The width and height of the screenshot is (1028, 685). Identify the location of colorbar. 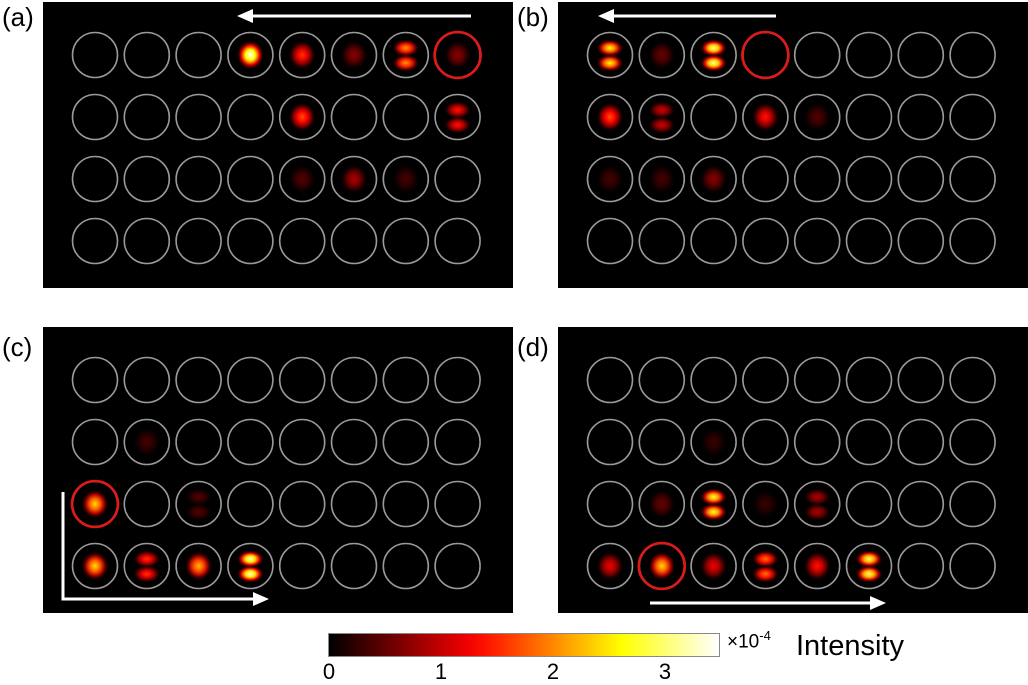
(524, 645).